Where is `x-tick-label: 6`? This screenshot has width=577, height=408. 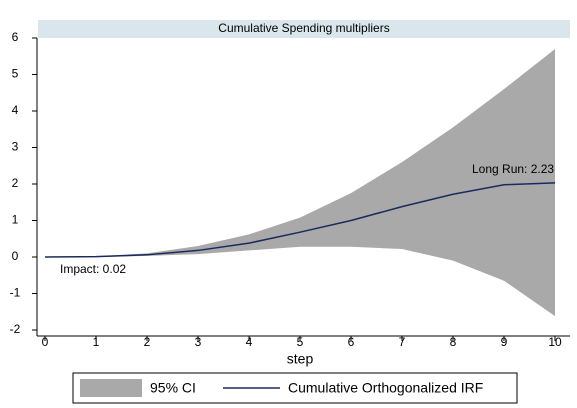 x-tick-label: 6 is located at coordinates (351, 342).